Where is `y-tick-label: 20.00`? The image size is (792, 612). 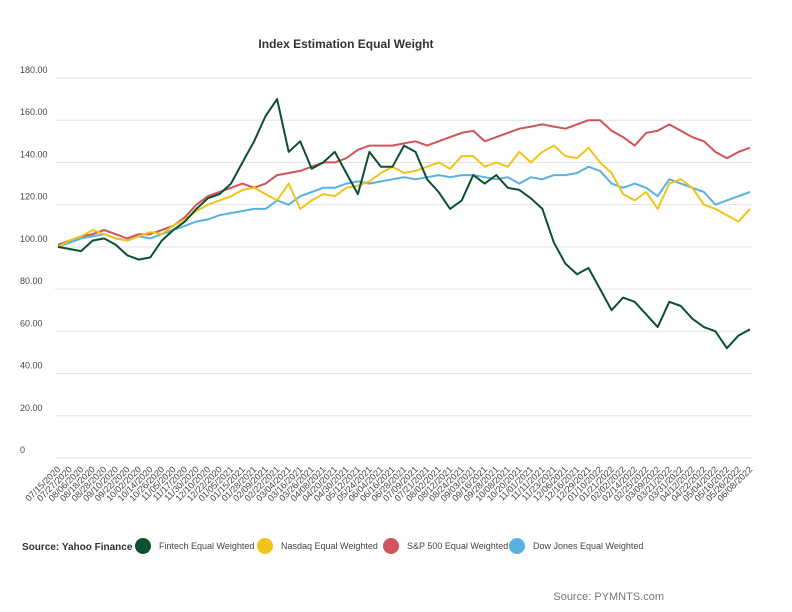 y-tick-label: 20.00 is located at coordinates (31, 408).